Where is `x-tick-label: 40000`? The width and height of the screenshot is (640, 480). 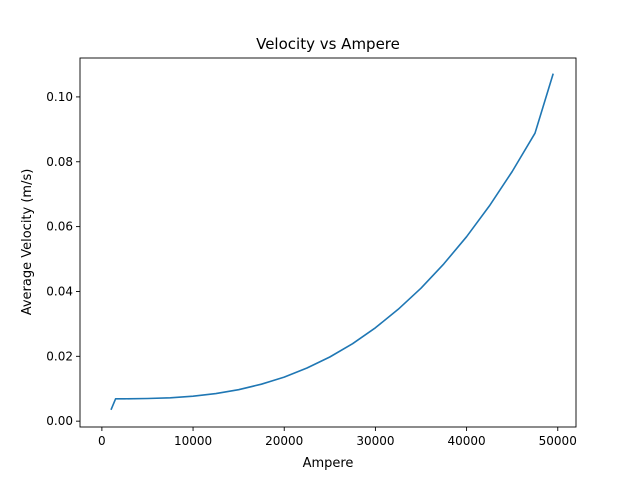
x-tick-label: 40000 is located at coordinates (466, 441).